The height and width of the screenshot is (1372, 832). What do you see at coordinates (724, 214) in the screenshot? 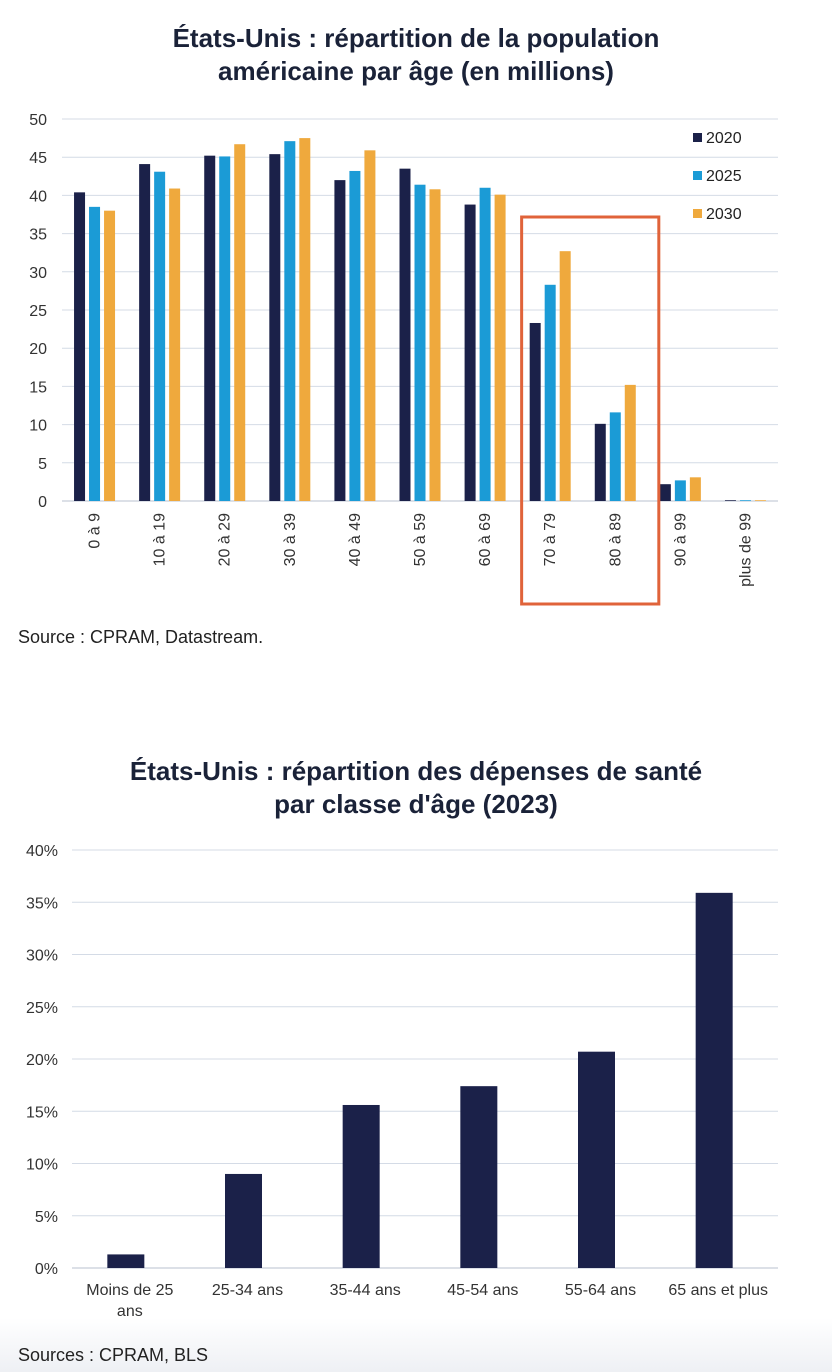
I see `chart1-legend-label-2030: 2030` at bounding box center [724, 214].